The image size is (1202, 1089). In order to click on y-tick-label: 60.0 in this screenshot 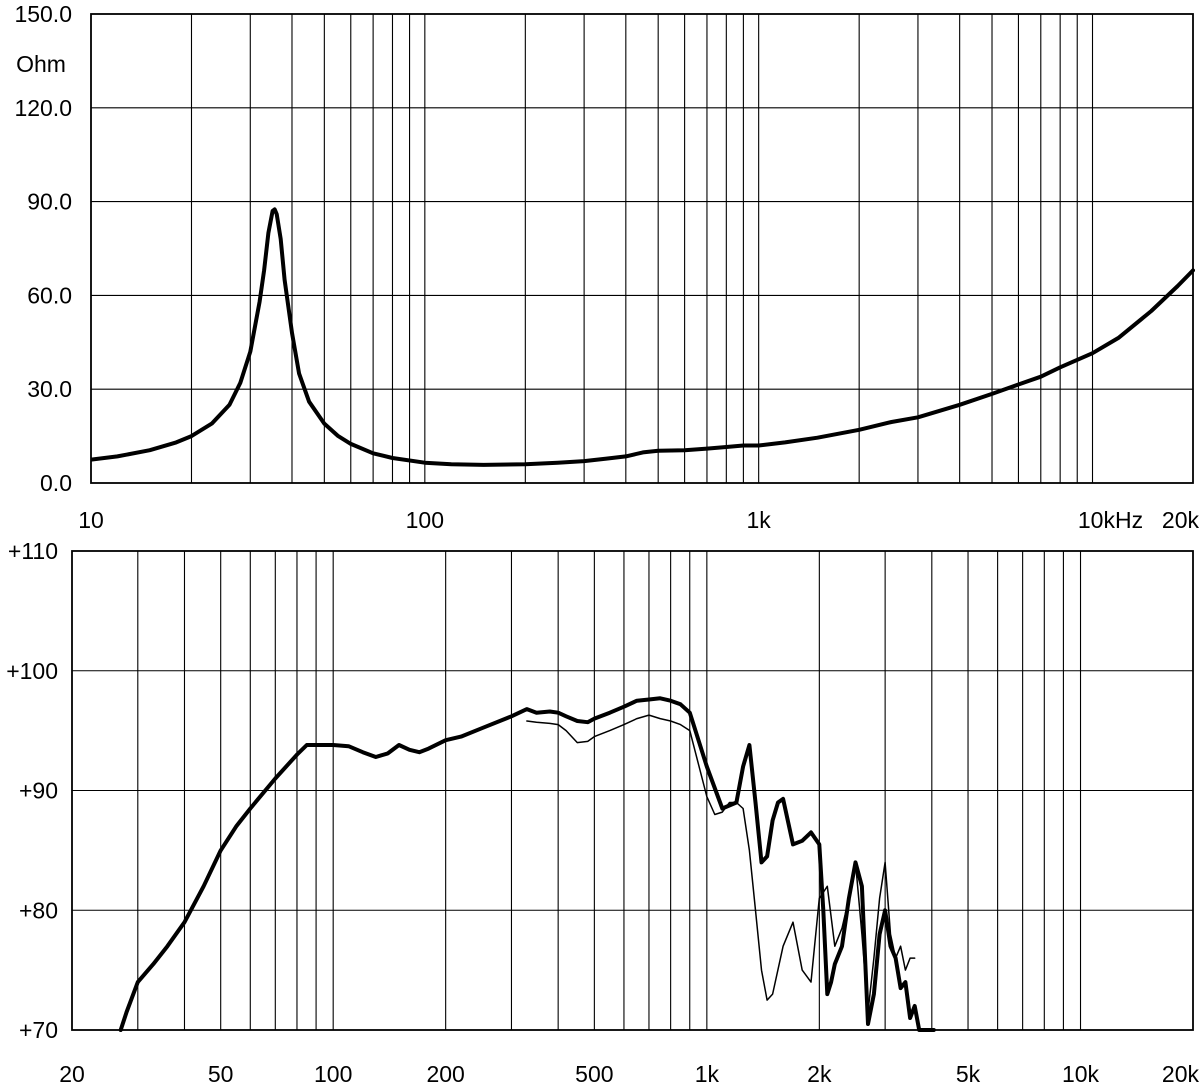, I will do `click(49, 295)`.